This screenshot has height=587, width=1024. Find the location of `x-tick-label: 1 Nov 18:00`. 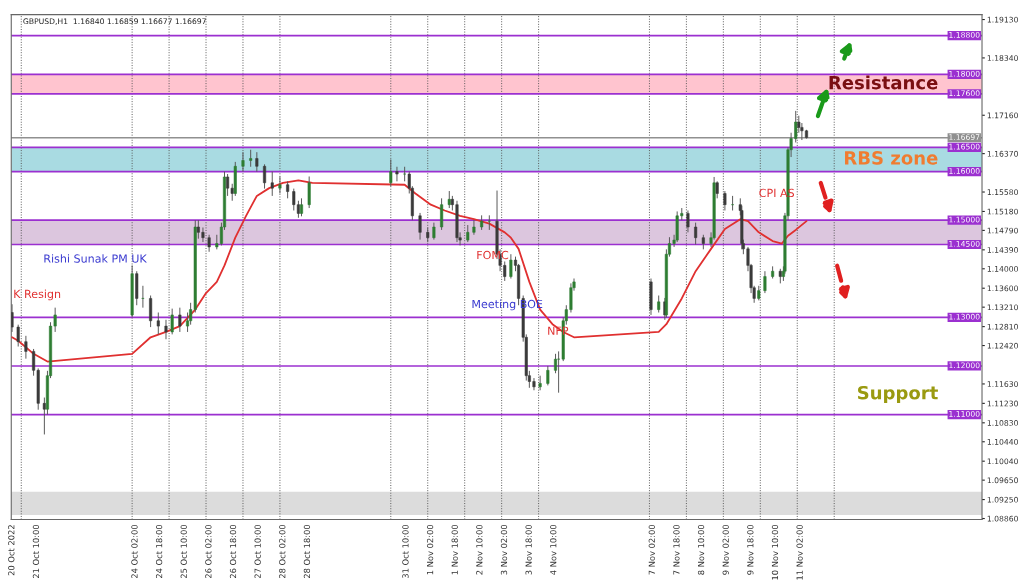

x-tick-label: 1 Nov 18:00 is located at coordinates (454, 549).